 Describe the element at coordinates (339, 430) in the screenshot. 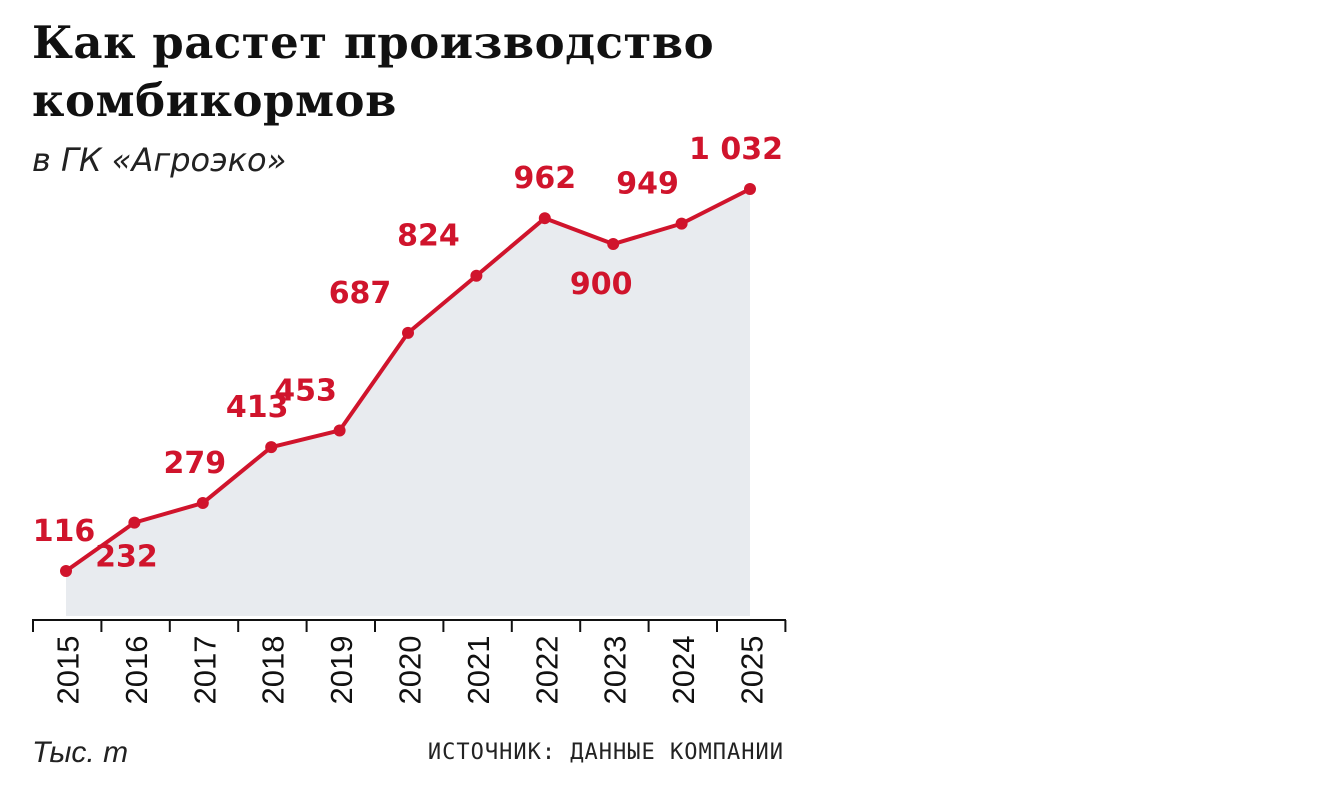

I see `data-point-2019` at that location.